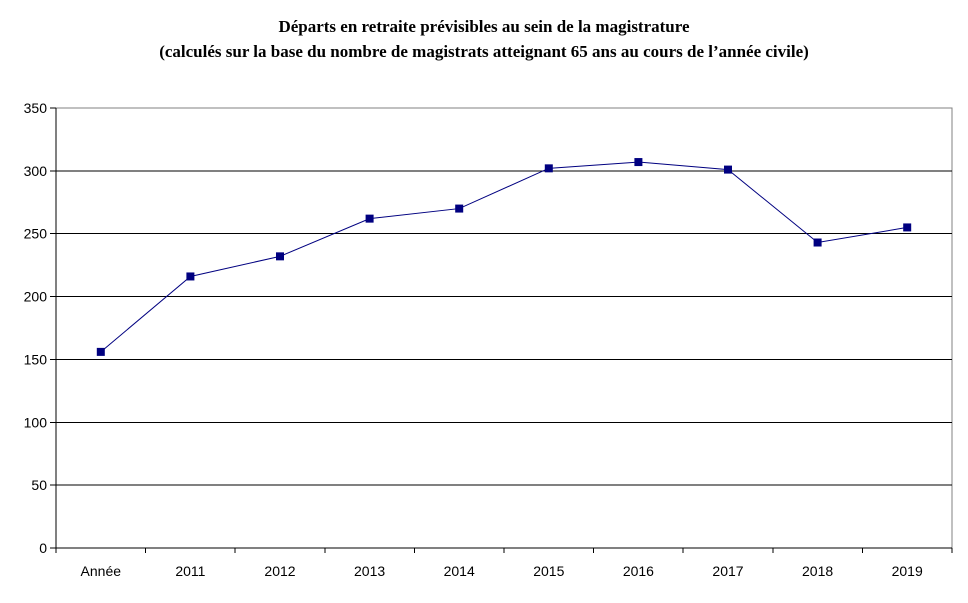  I want to click on data-point-2016, so click(638, 162).